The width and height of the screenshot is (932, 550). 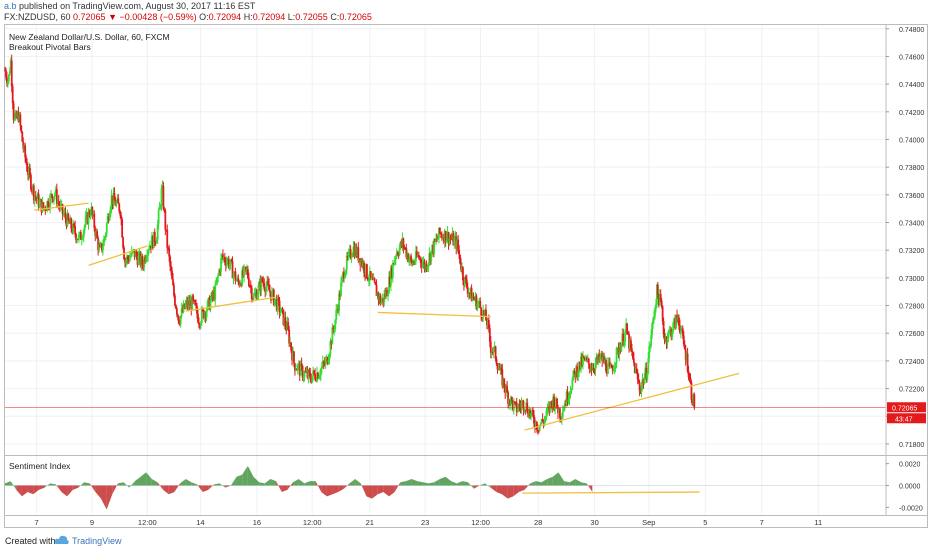 What do you see at coordinates (538, 522) in the screenshot?
I see `time-tick-label: 28` at bounding box center [538, 522].